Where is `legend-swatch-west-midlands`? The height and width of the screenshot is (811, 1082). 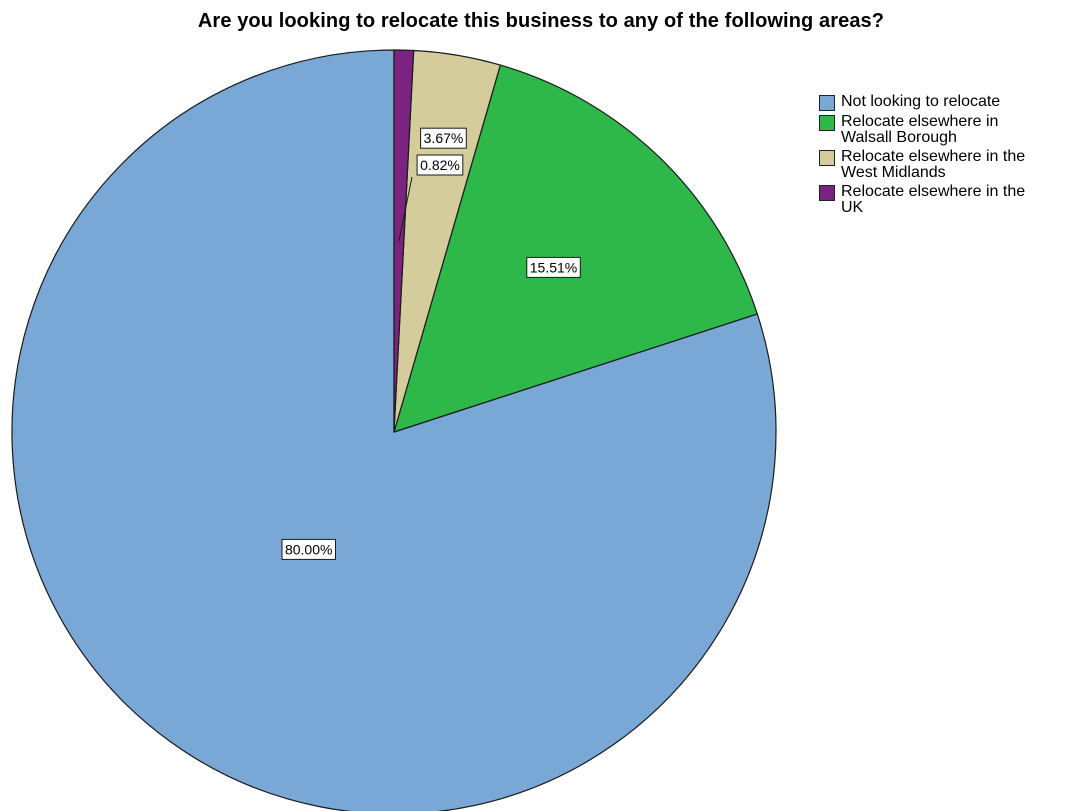 legend-swatch-west-midlands is located at coordinates (827, 158).